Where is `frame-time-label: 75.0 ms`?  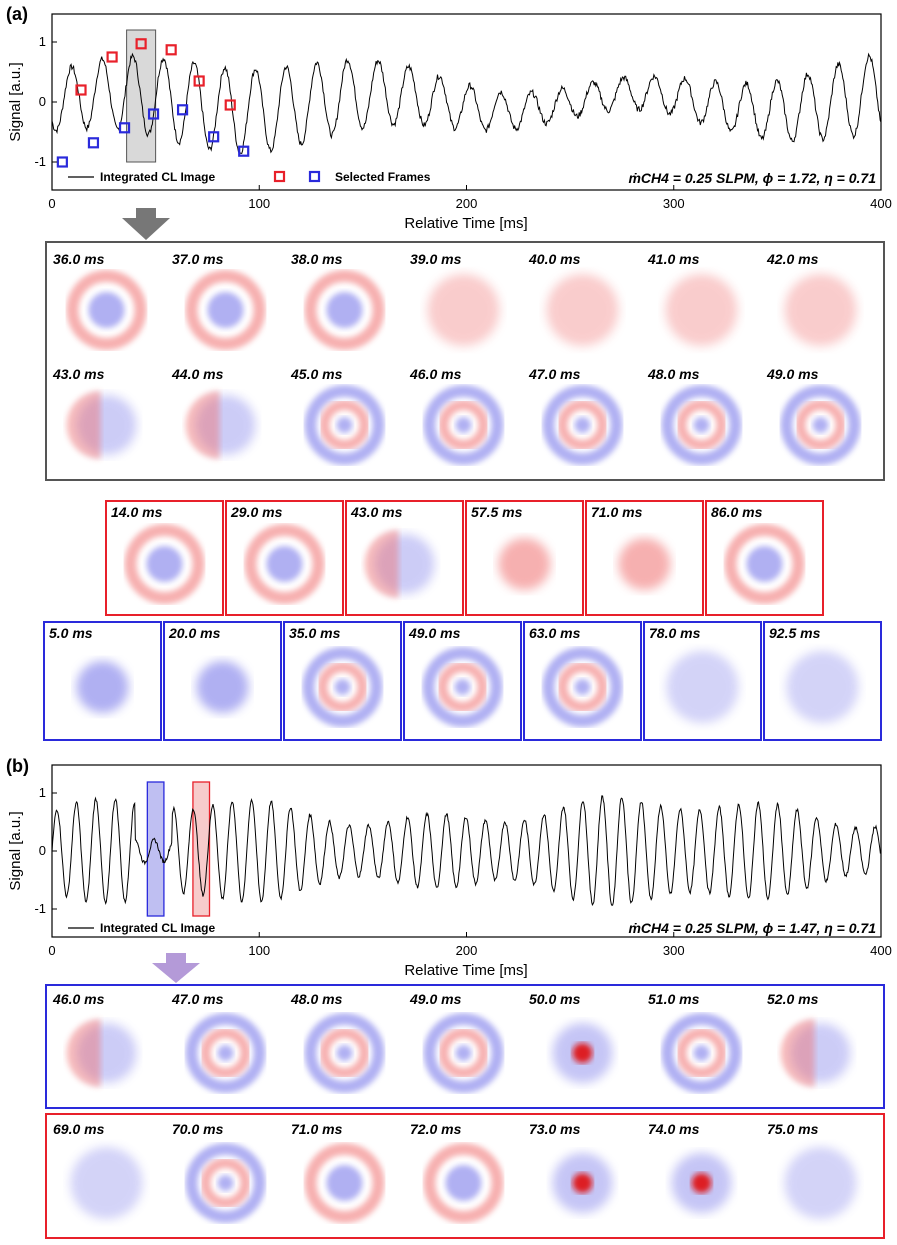 frame-time-label: 75.0 ms is located at coordinates (793, 1129).